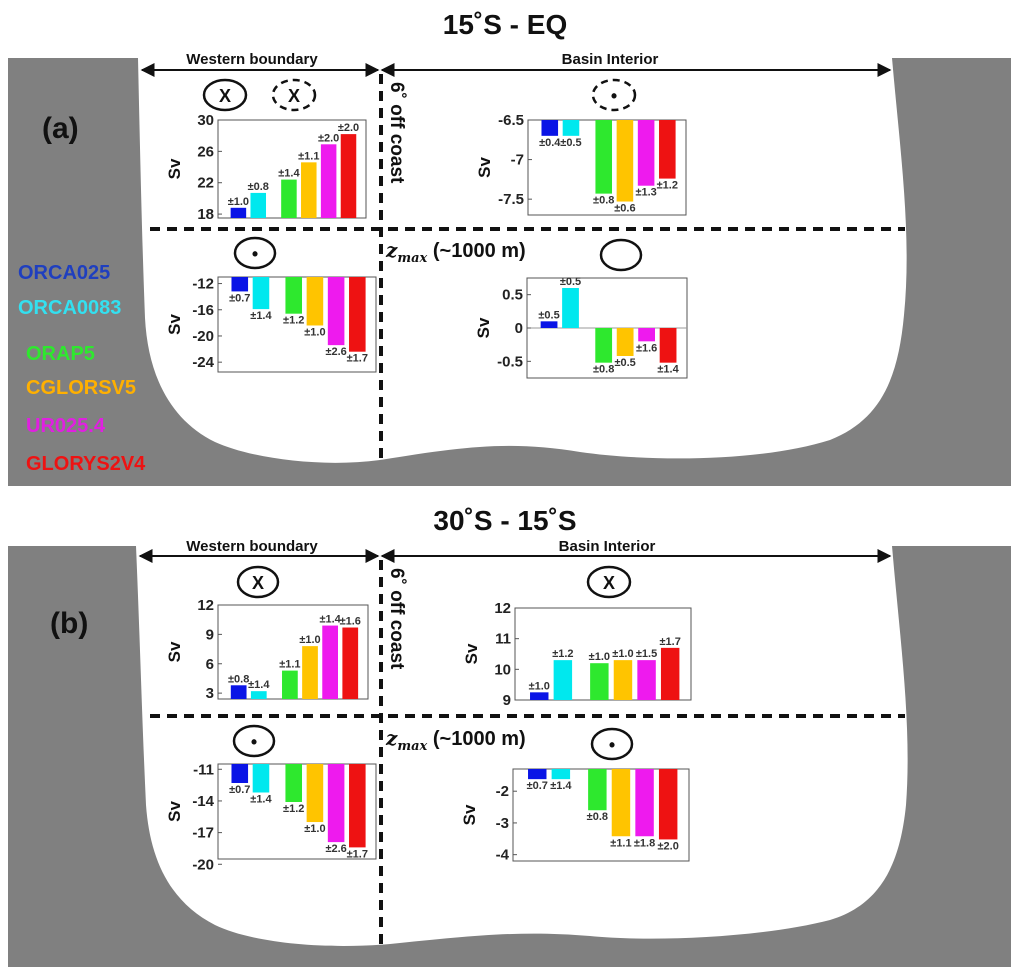 This screenshot has width=1011, height=967. Describe the element at coordinates (203, 284) in the screenshot. I see `y-tick-label: -12` at that location.